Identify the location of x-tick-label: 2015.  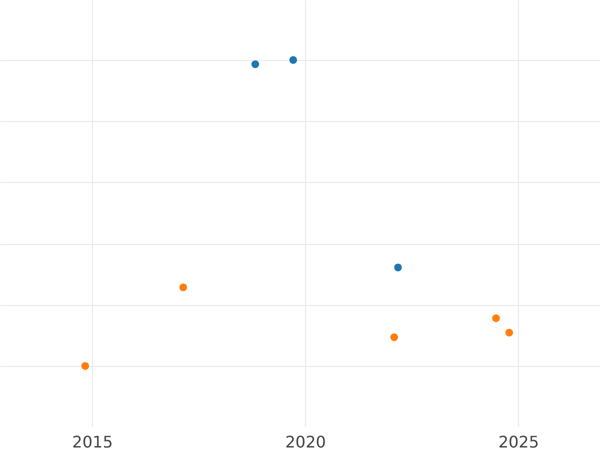
(92, 441).